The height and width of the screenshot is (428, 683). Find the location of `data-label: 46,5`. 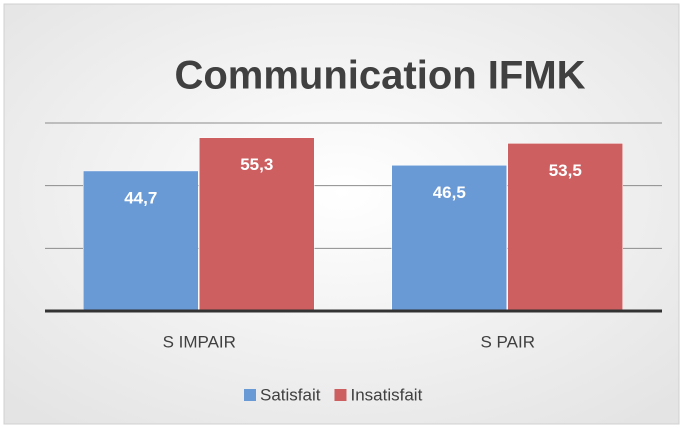

data-label: 46,5 is located at coordinates (449, 192).